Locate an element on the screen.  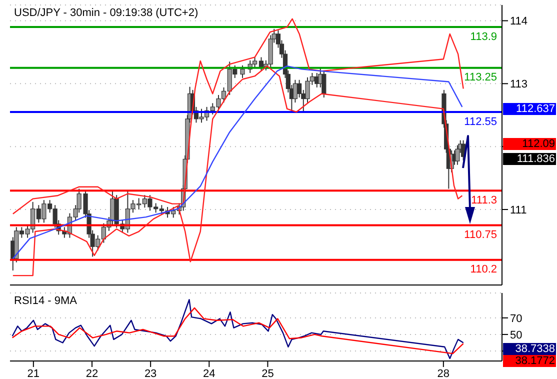
text: 111.836 is located at coordinates (529, 159).